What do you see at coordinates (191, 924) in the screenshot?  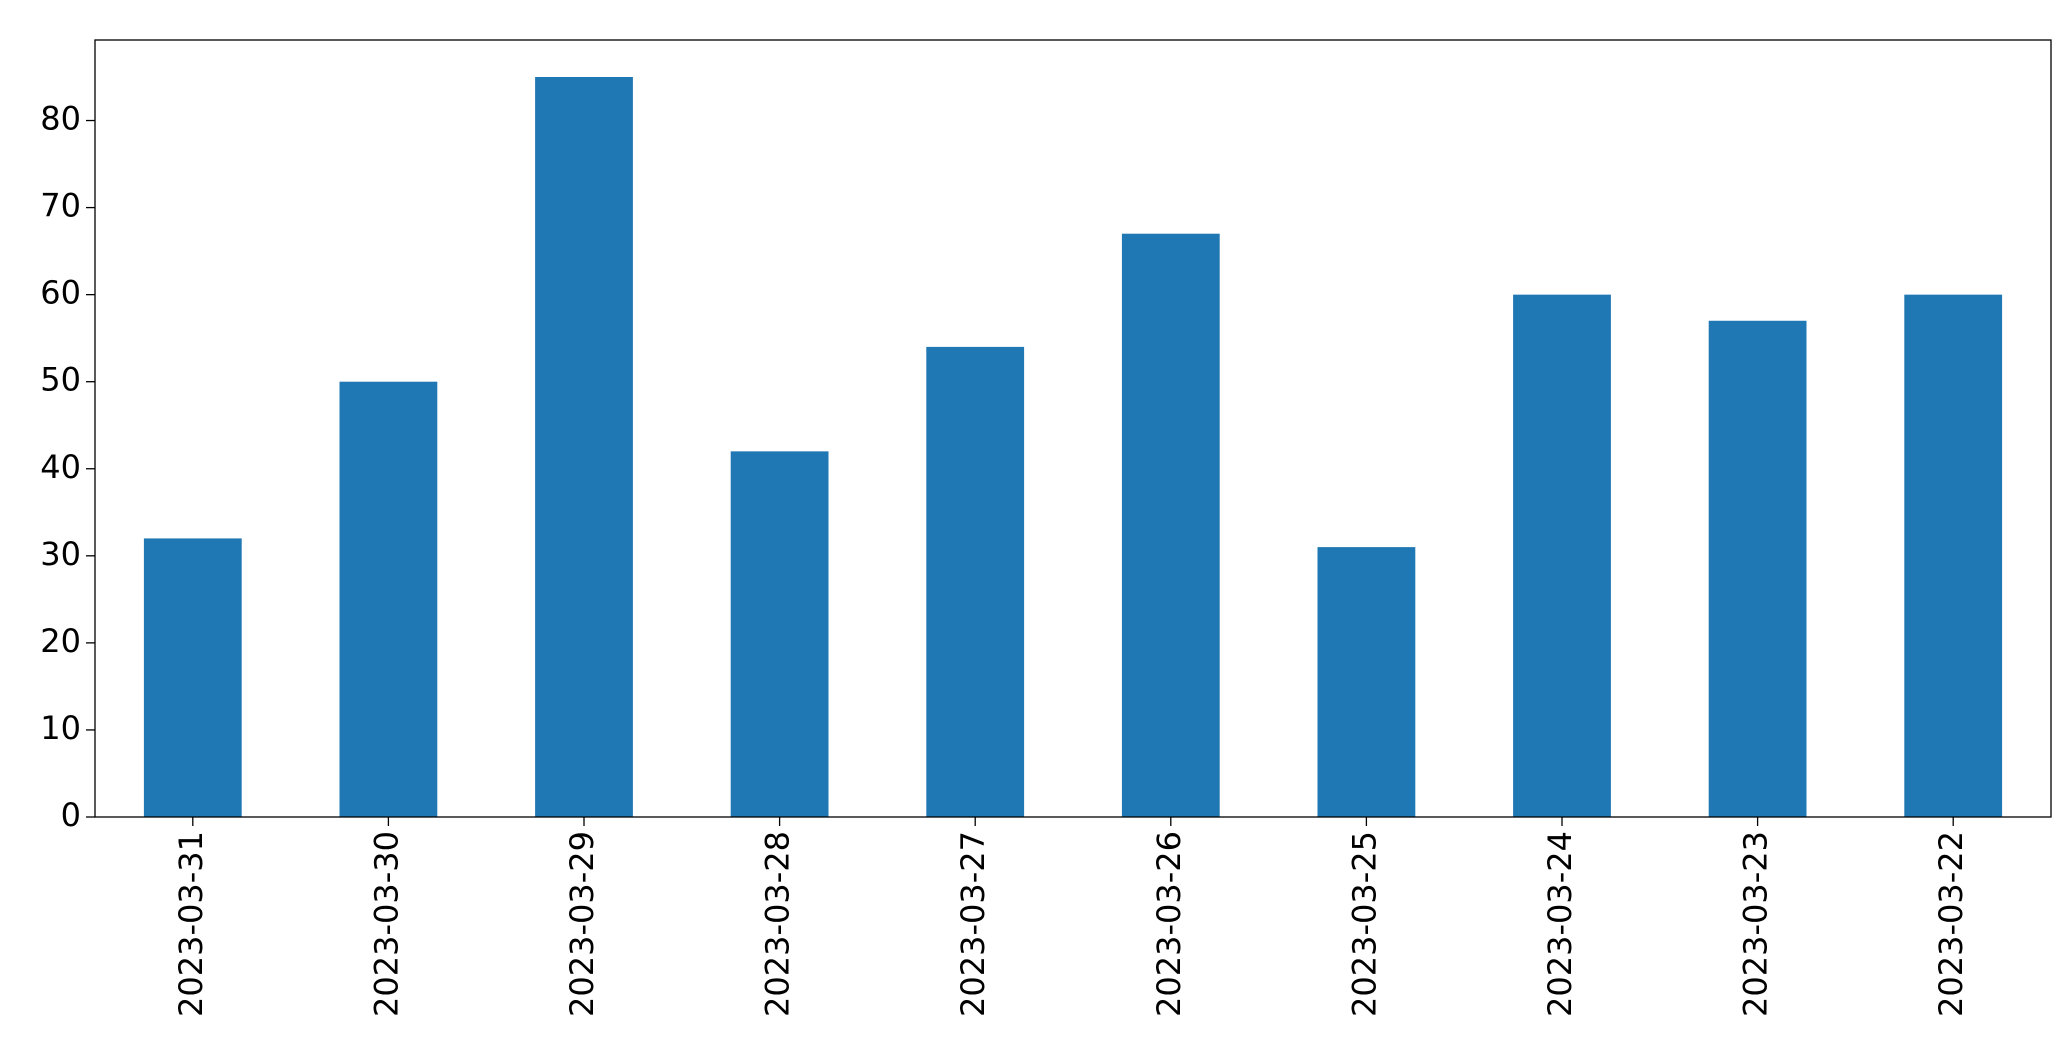 I see `x-tick-label: 2023-03-31` at bounding box center [191, 924].